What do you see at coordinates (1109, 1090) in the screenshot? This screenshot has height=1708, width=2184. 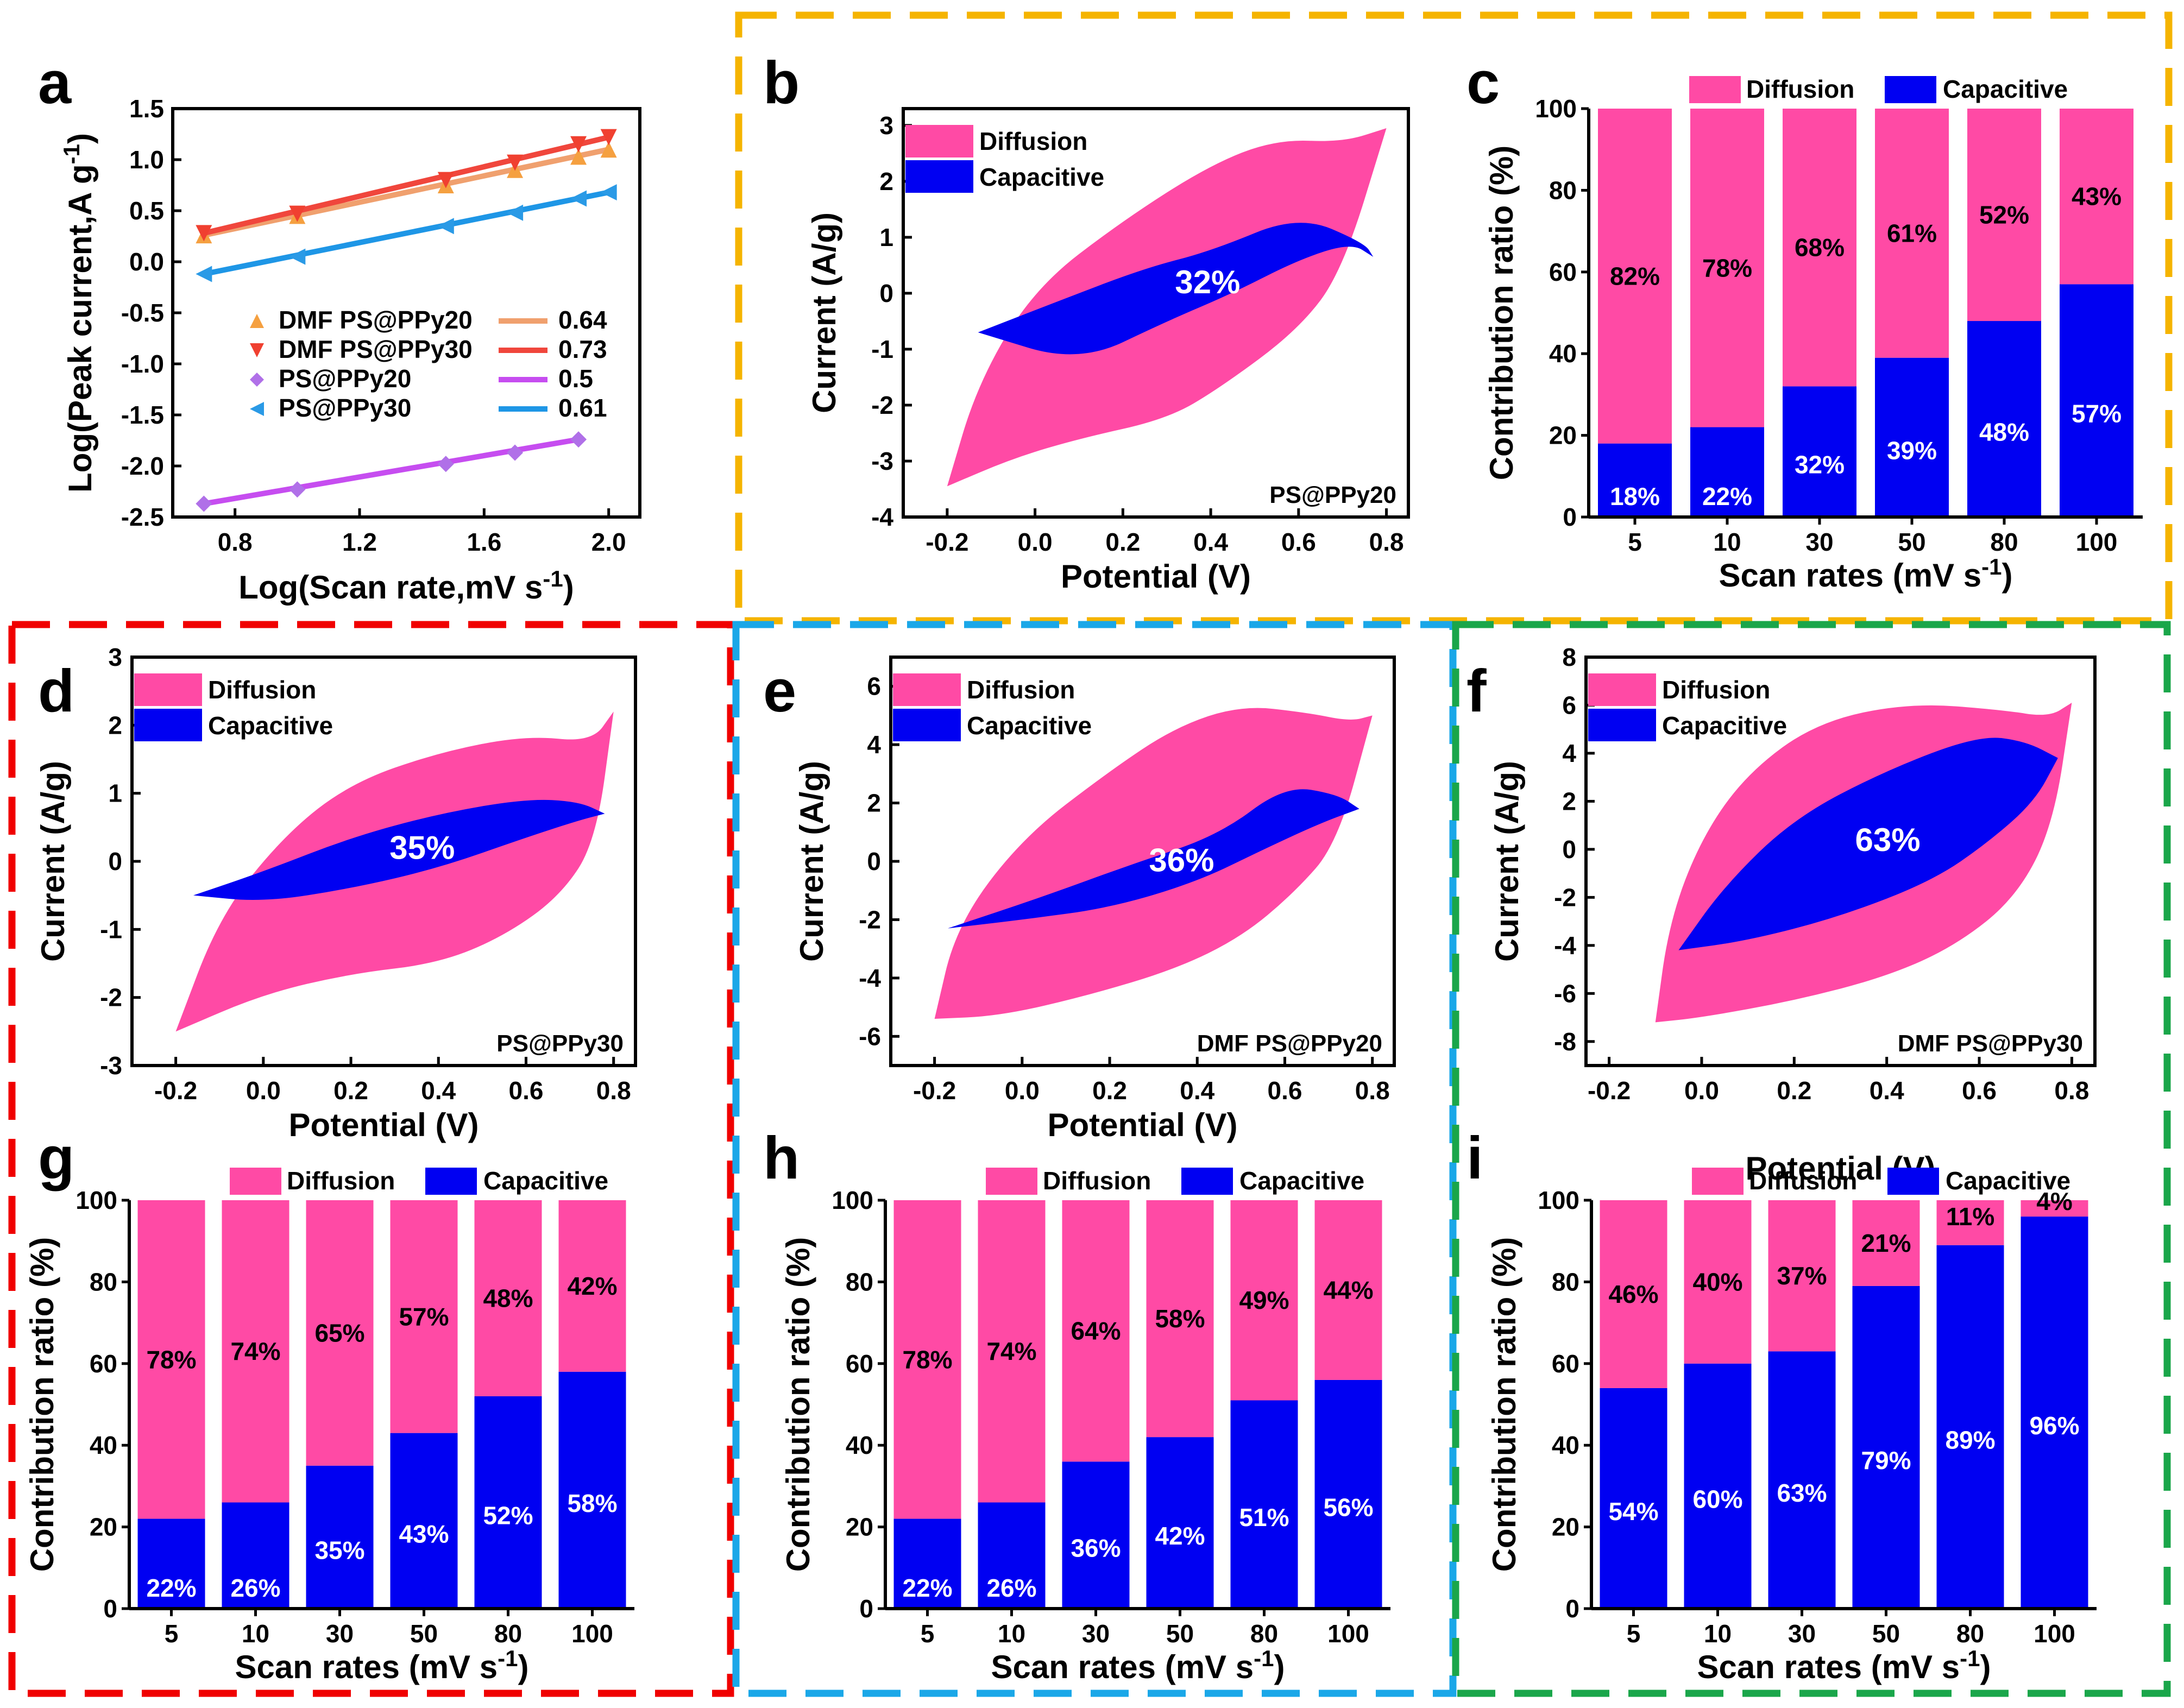 I see `x-tick-label: 0.2` at bounding box center [1109, 1090].